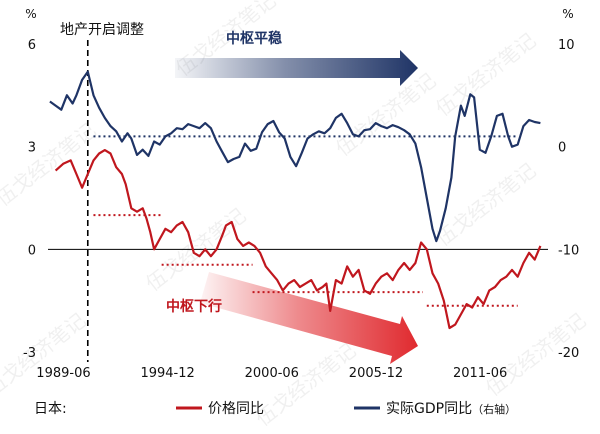  Describe the element at coordinates (568, 250) in the screenshot. I see `right-tick-label: -10` at that location.